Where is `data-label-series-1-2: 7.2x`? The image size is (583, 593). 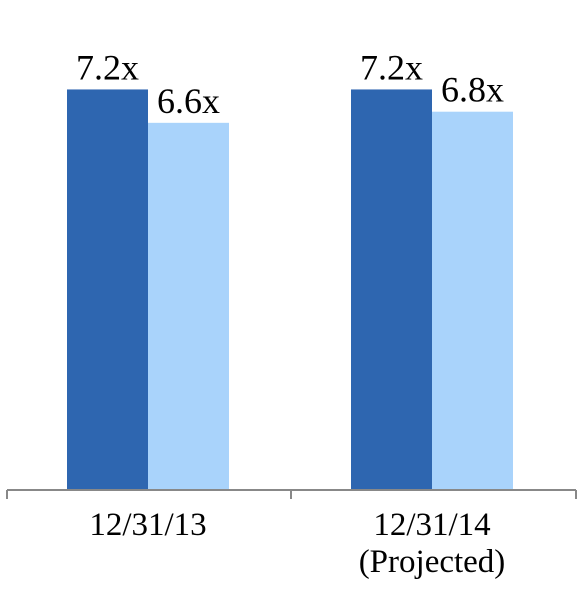
data-label-series-1-2: 7.2x is located at coordinates (391, 67).